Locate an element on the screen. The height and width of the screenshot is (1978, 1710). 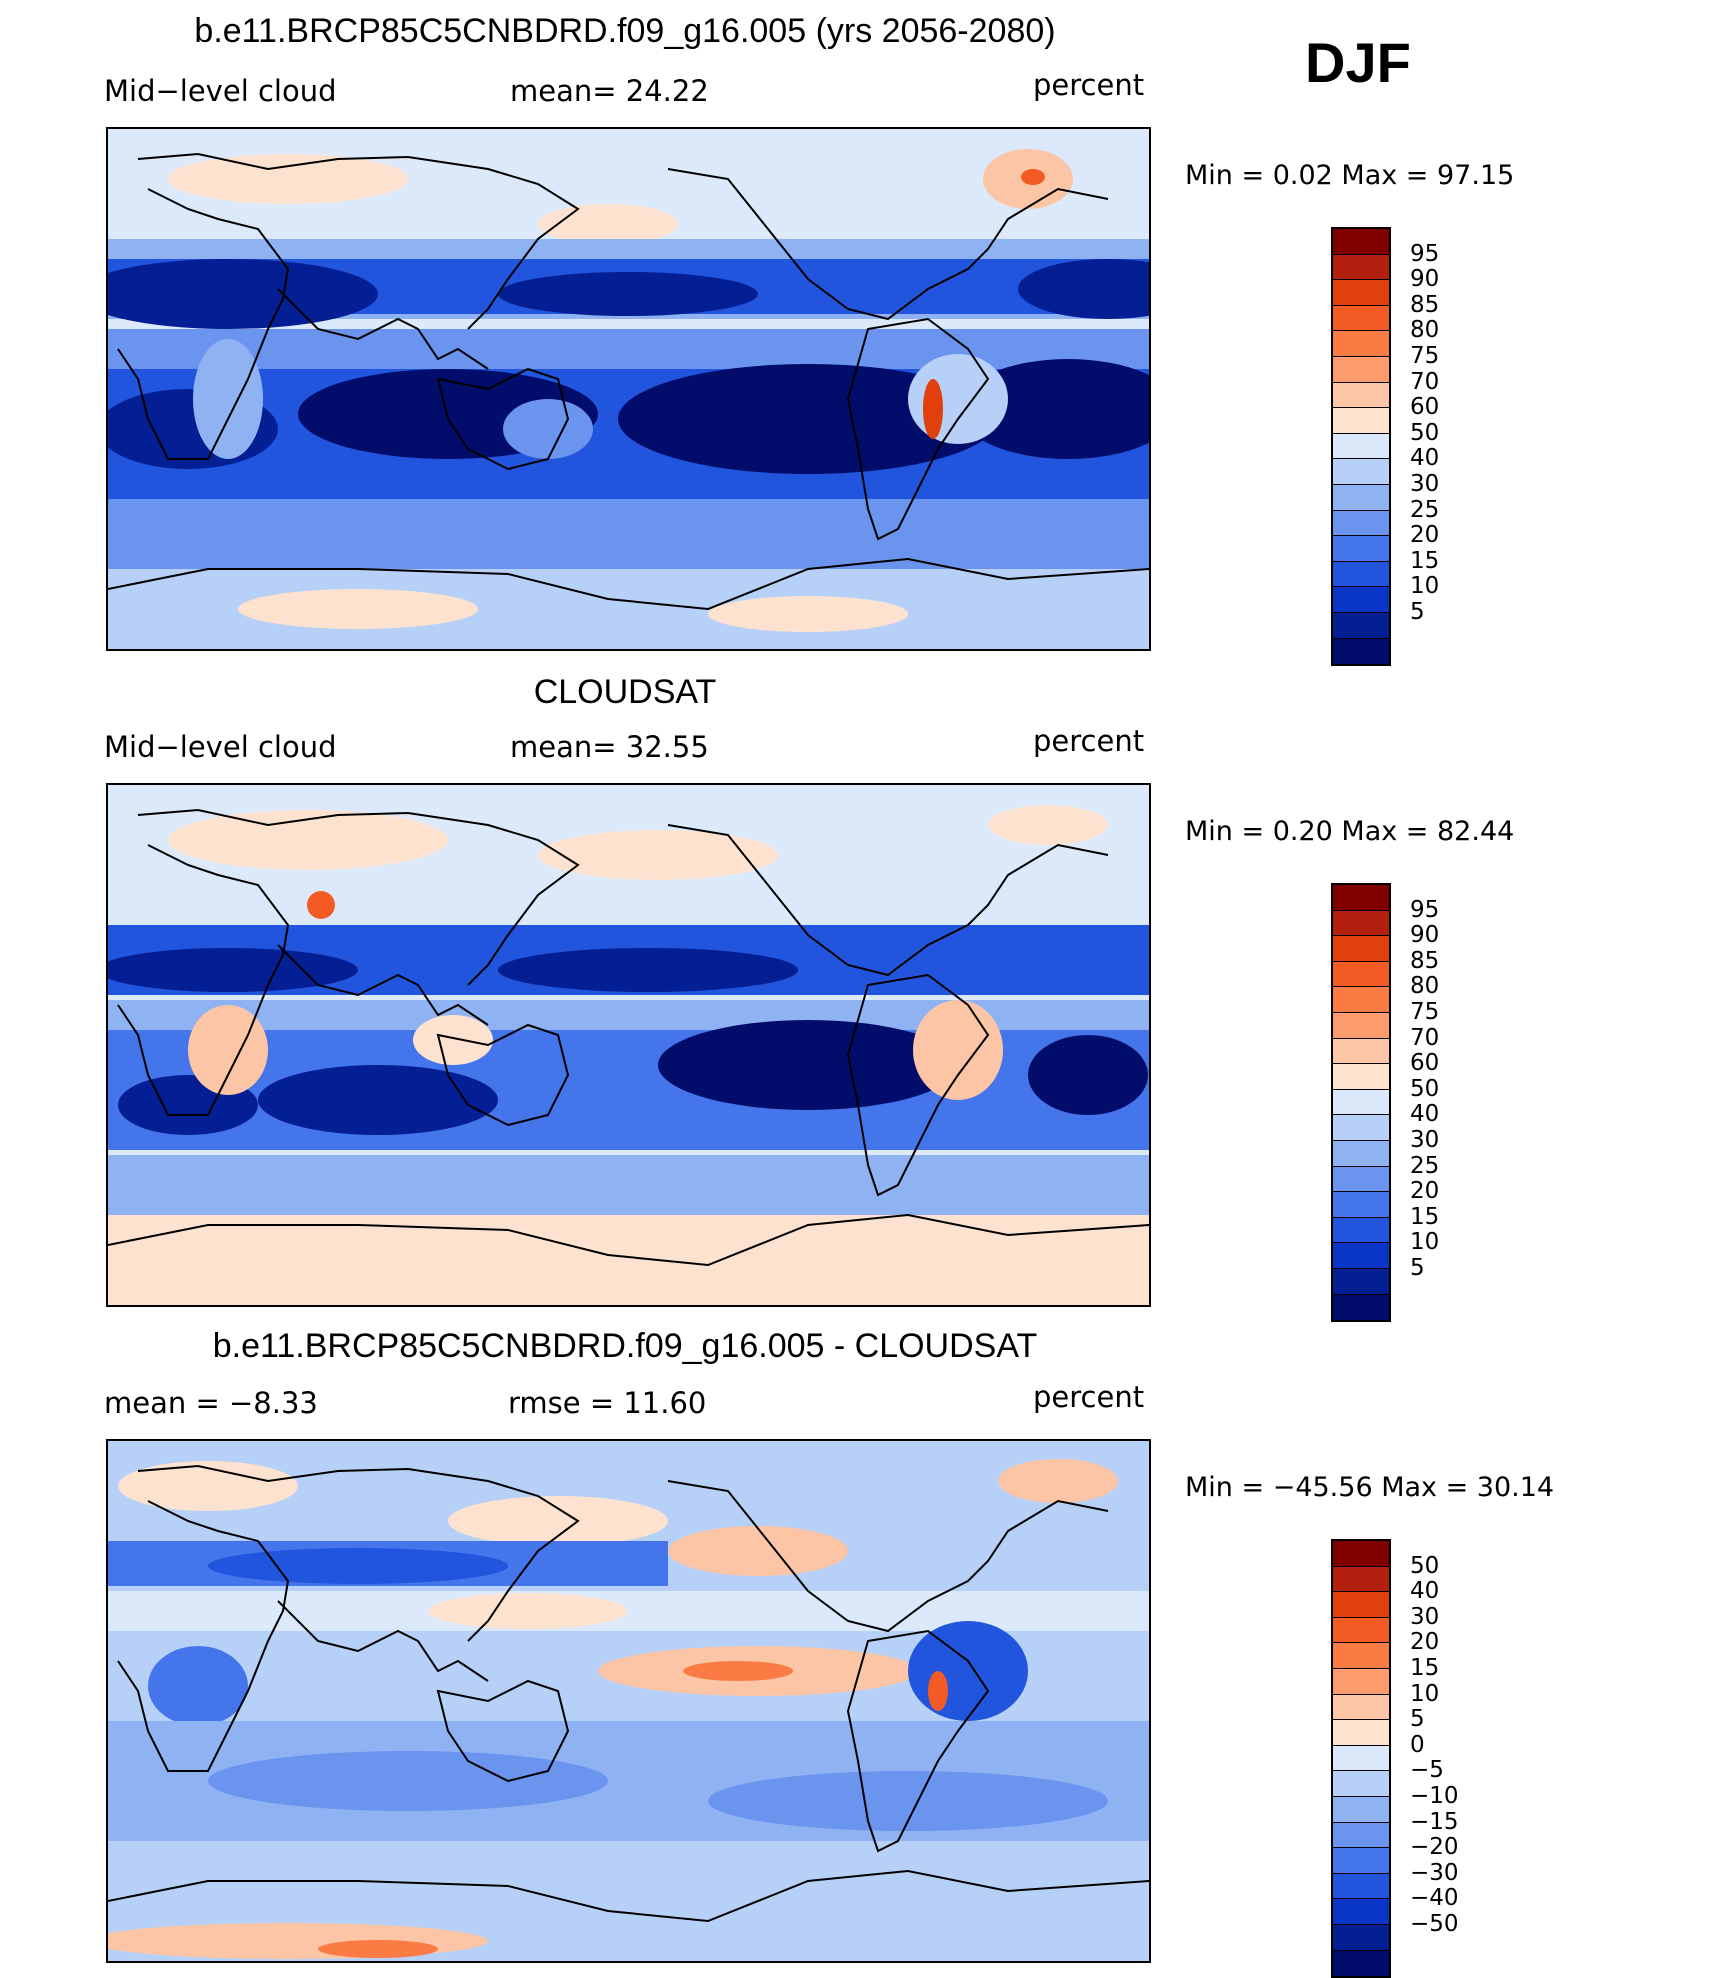
colorbar-tick-label: 20 is located at coordinates (1425, 1191).